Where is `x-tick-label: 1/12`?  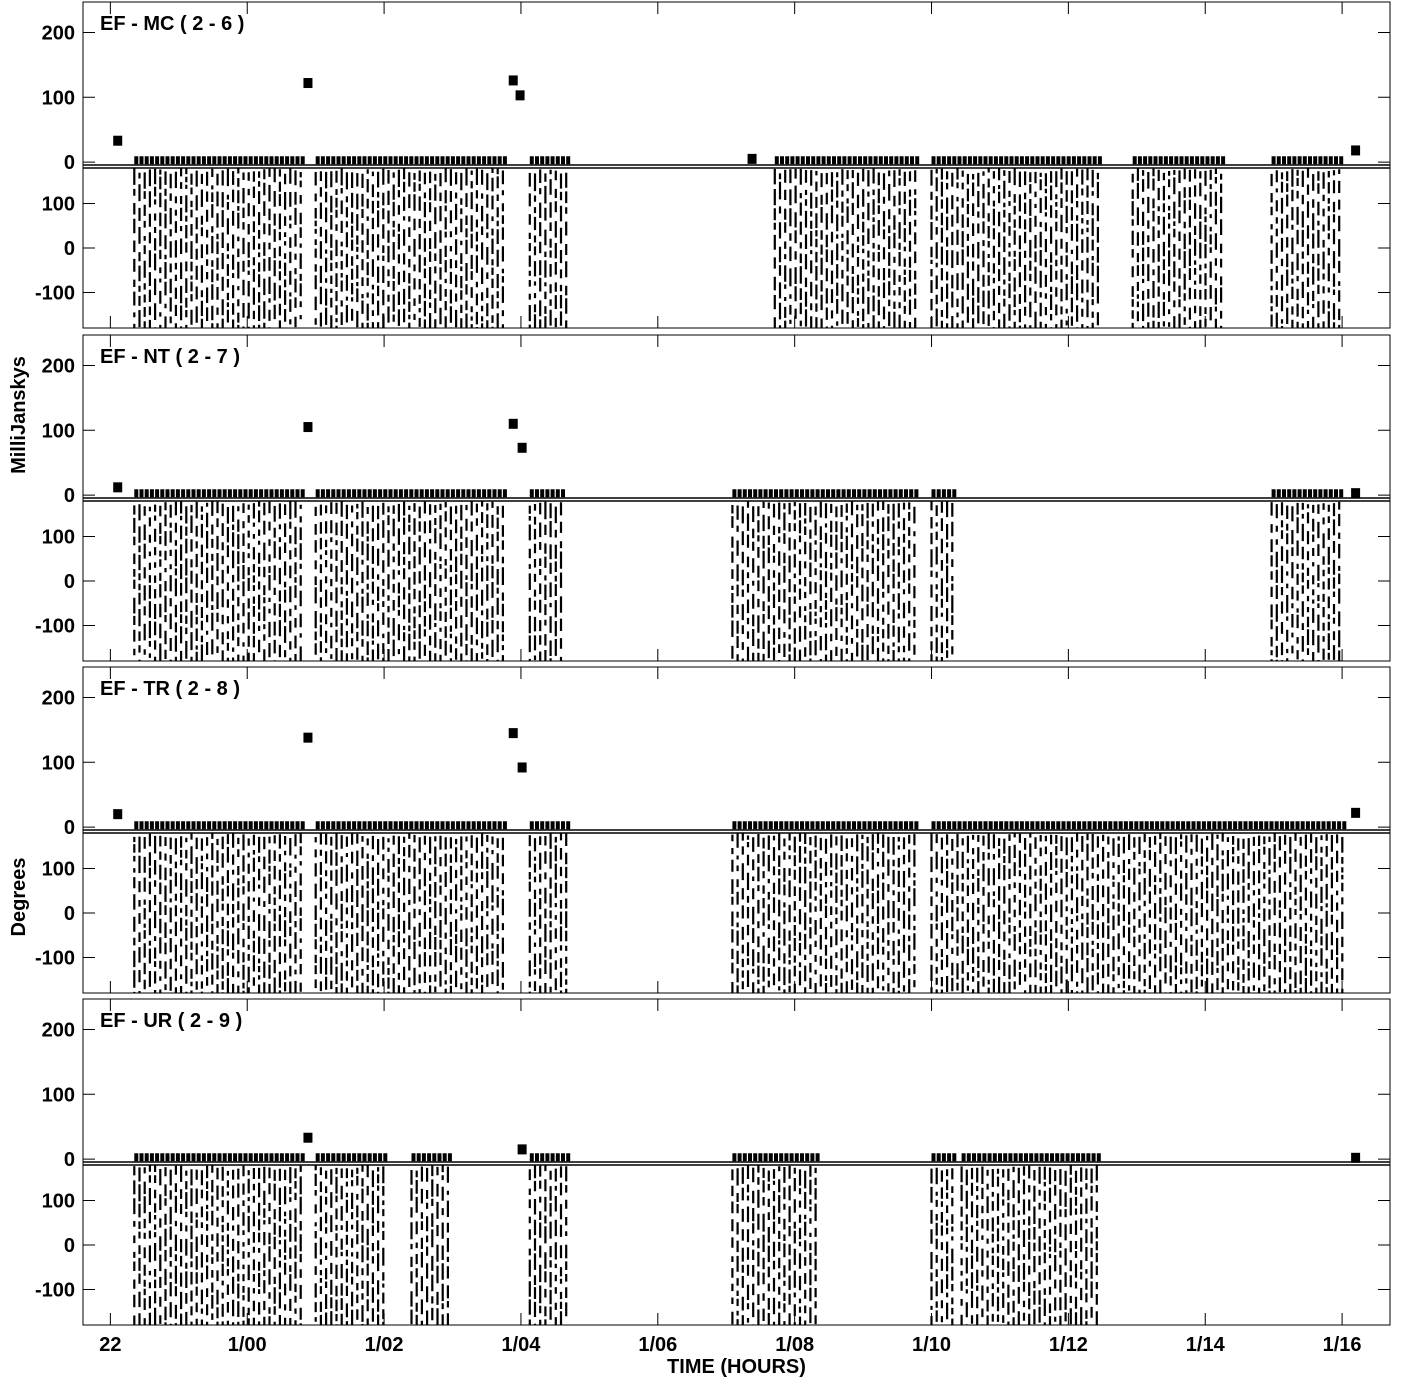 x-tick-label: 1/12 is located at coordinates (1068, 1345).